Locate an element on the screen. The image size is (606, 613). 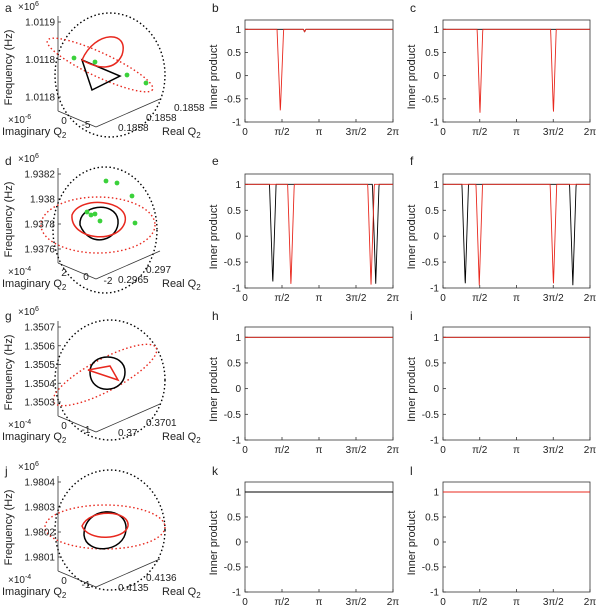
panel-letter-f: f is located at coordinates (412, 161).